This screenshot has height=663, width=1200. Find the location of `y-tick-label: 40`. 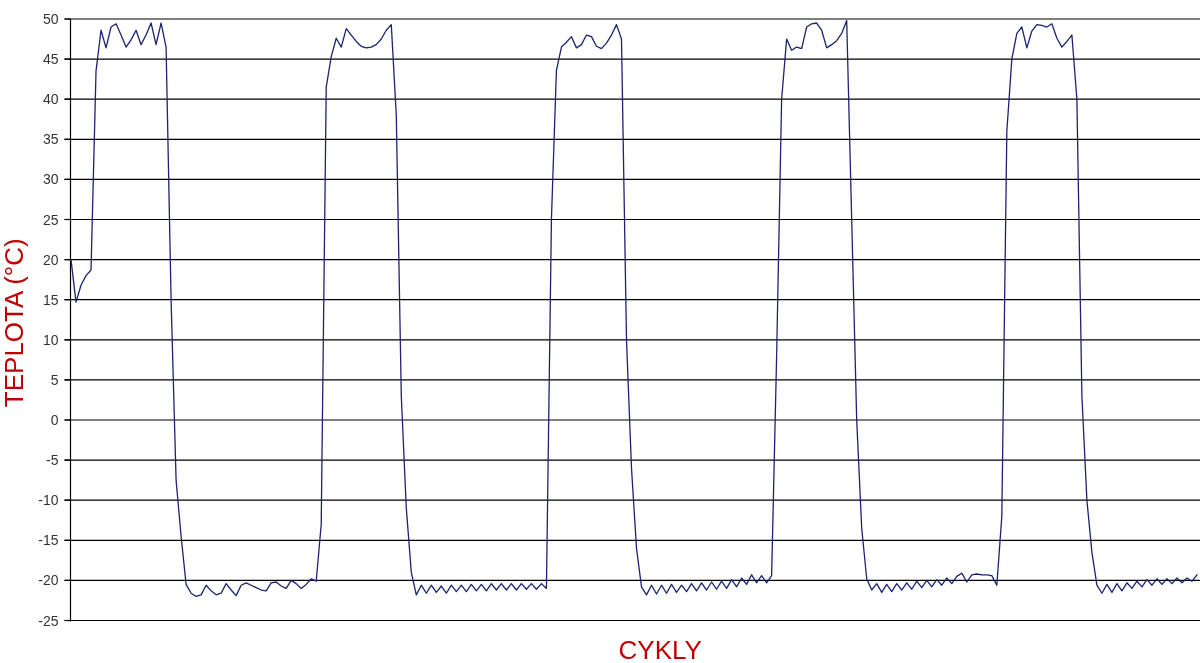

y-tick-label: 40 is located at coordinates (50, 99).